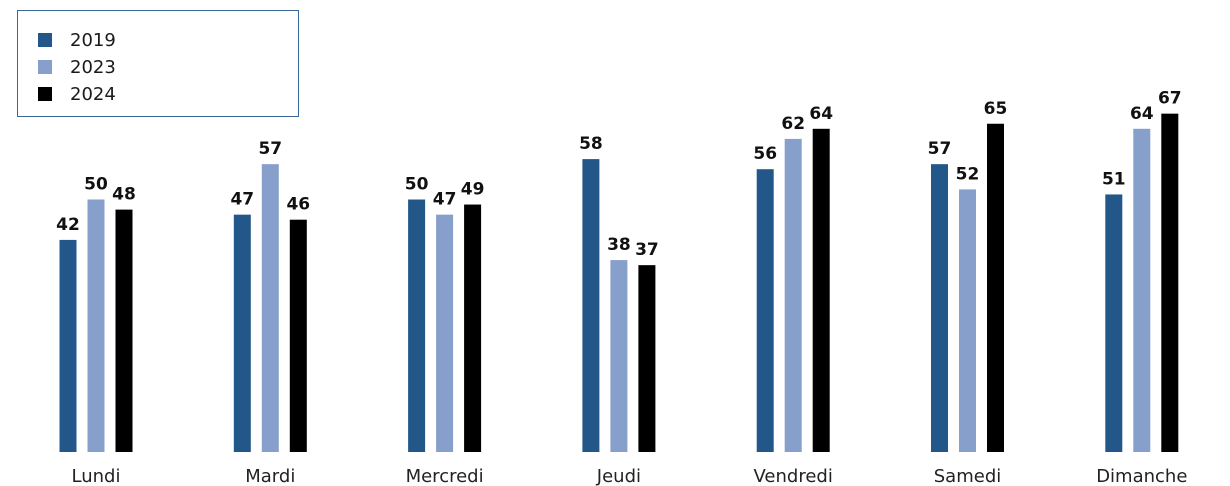 This screenshot has width=1230, height=486. What do you see at coordinates (618, 476) in the screenshot?
I see `x-tick-label-jeudi: Jeudi` at bounding box center [618, 476].